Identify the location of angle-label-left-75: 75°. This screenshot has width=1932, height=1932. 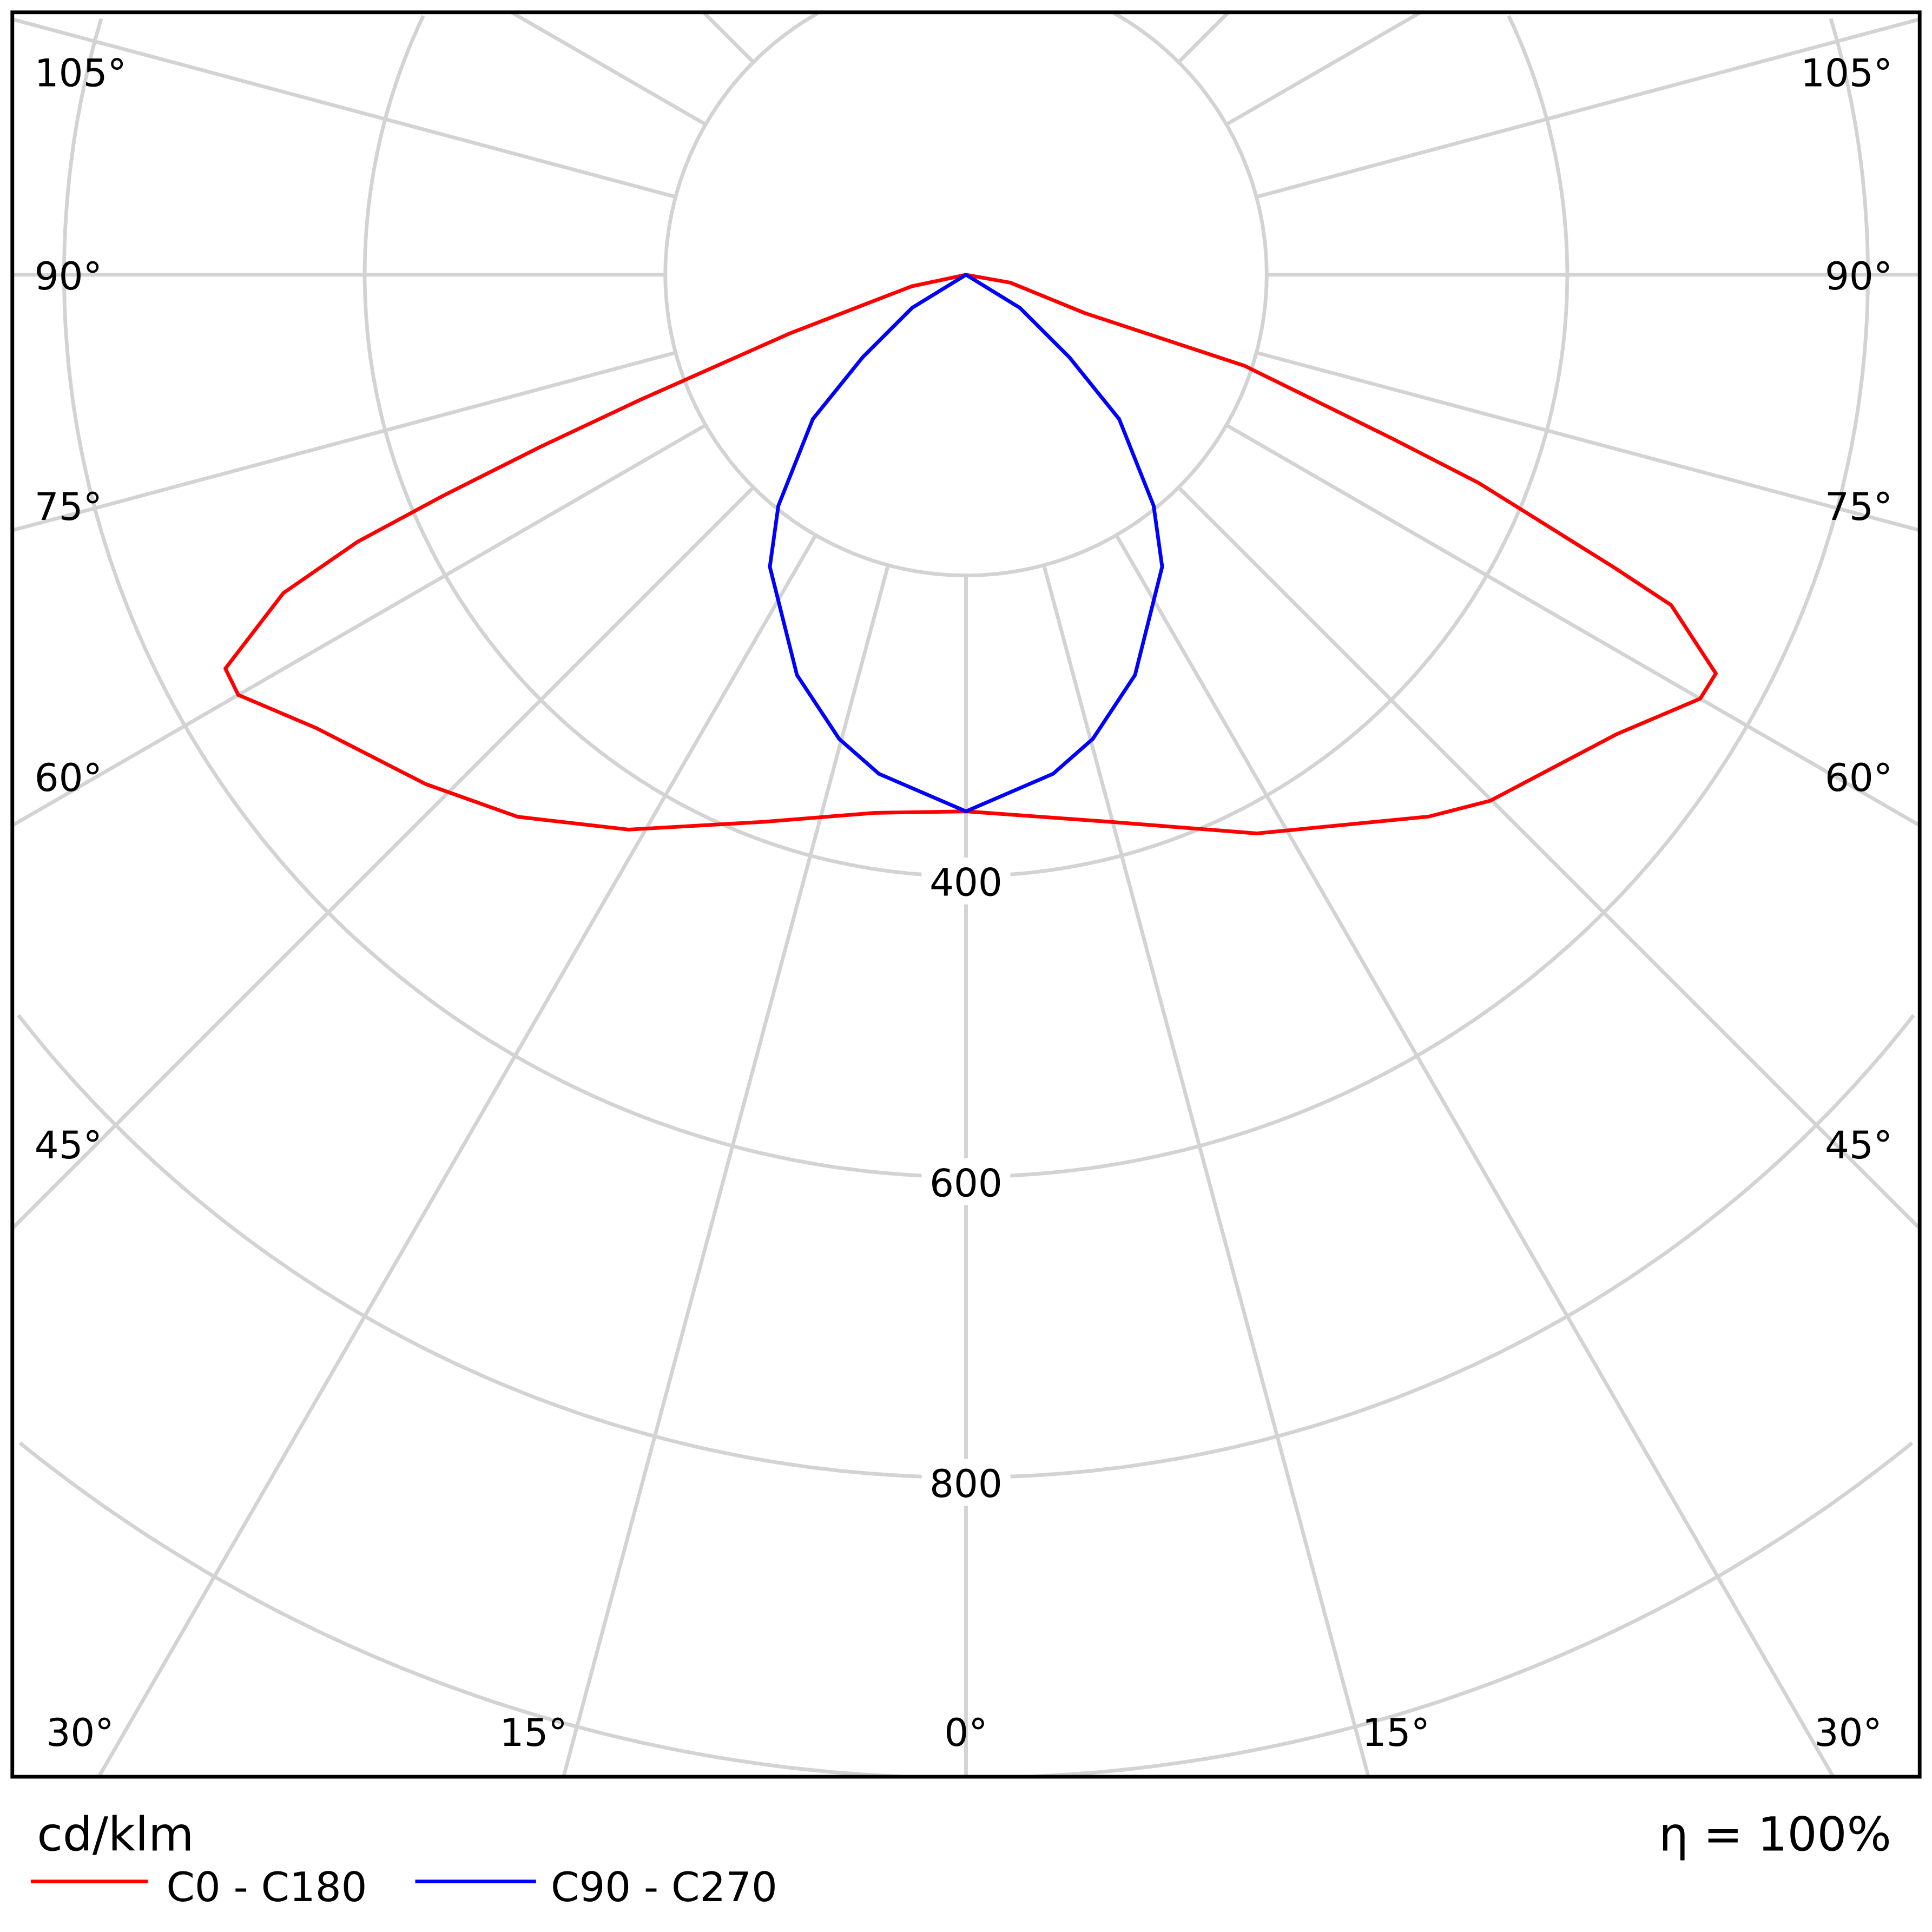
(68, 506).